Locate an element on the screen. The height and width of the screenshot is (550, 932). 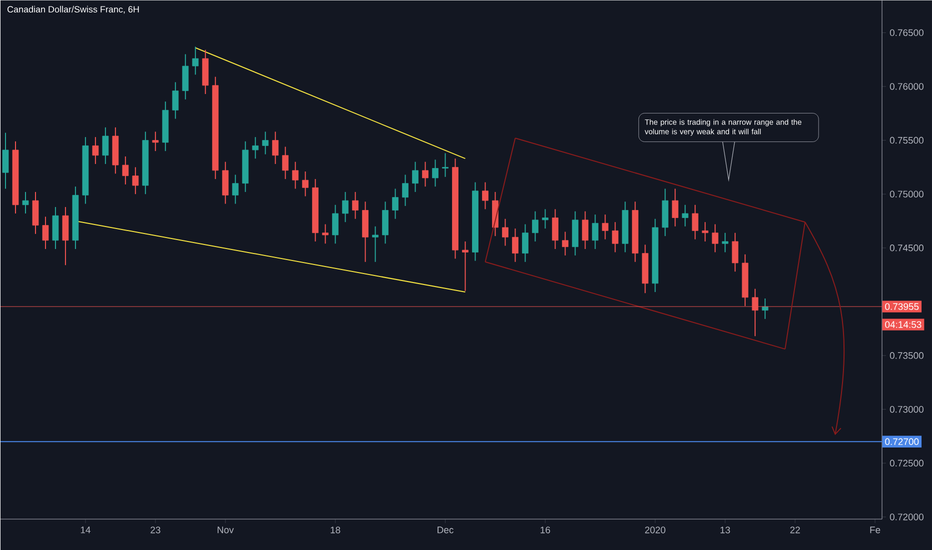
y-tick-label: 0.72500 is located at coordinates (907, 463).